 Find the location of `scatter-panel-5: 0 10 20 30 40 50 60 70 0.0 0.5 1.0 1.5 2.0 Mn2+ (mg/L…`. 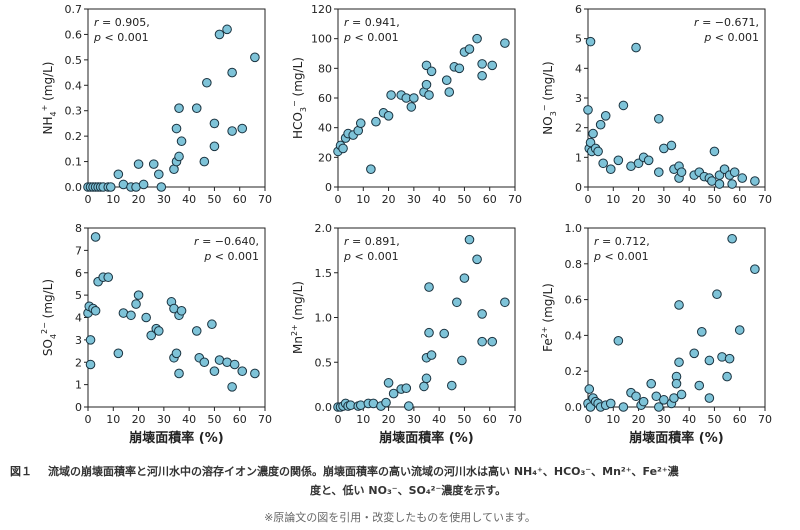

scatter-panel-5: 0 10 20 30 40 50 60 70 0.0 0.5 1.0 1.5 2.0 Mn2+ (mg/L… is located at coordinates (406, 334).